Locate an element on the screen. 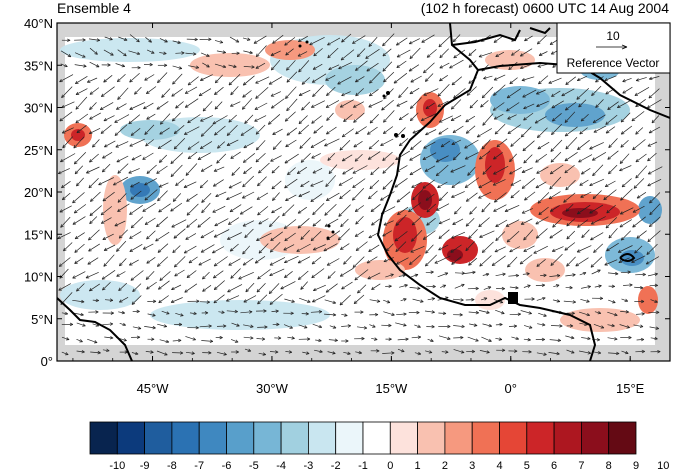  colorbar-label: -5 is located at coordinates (254, 465).